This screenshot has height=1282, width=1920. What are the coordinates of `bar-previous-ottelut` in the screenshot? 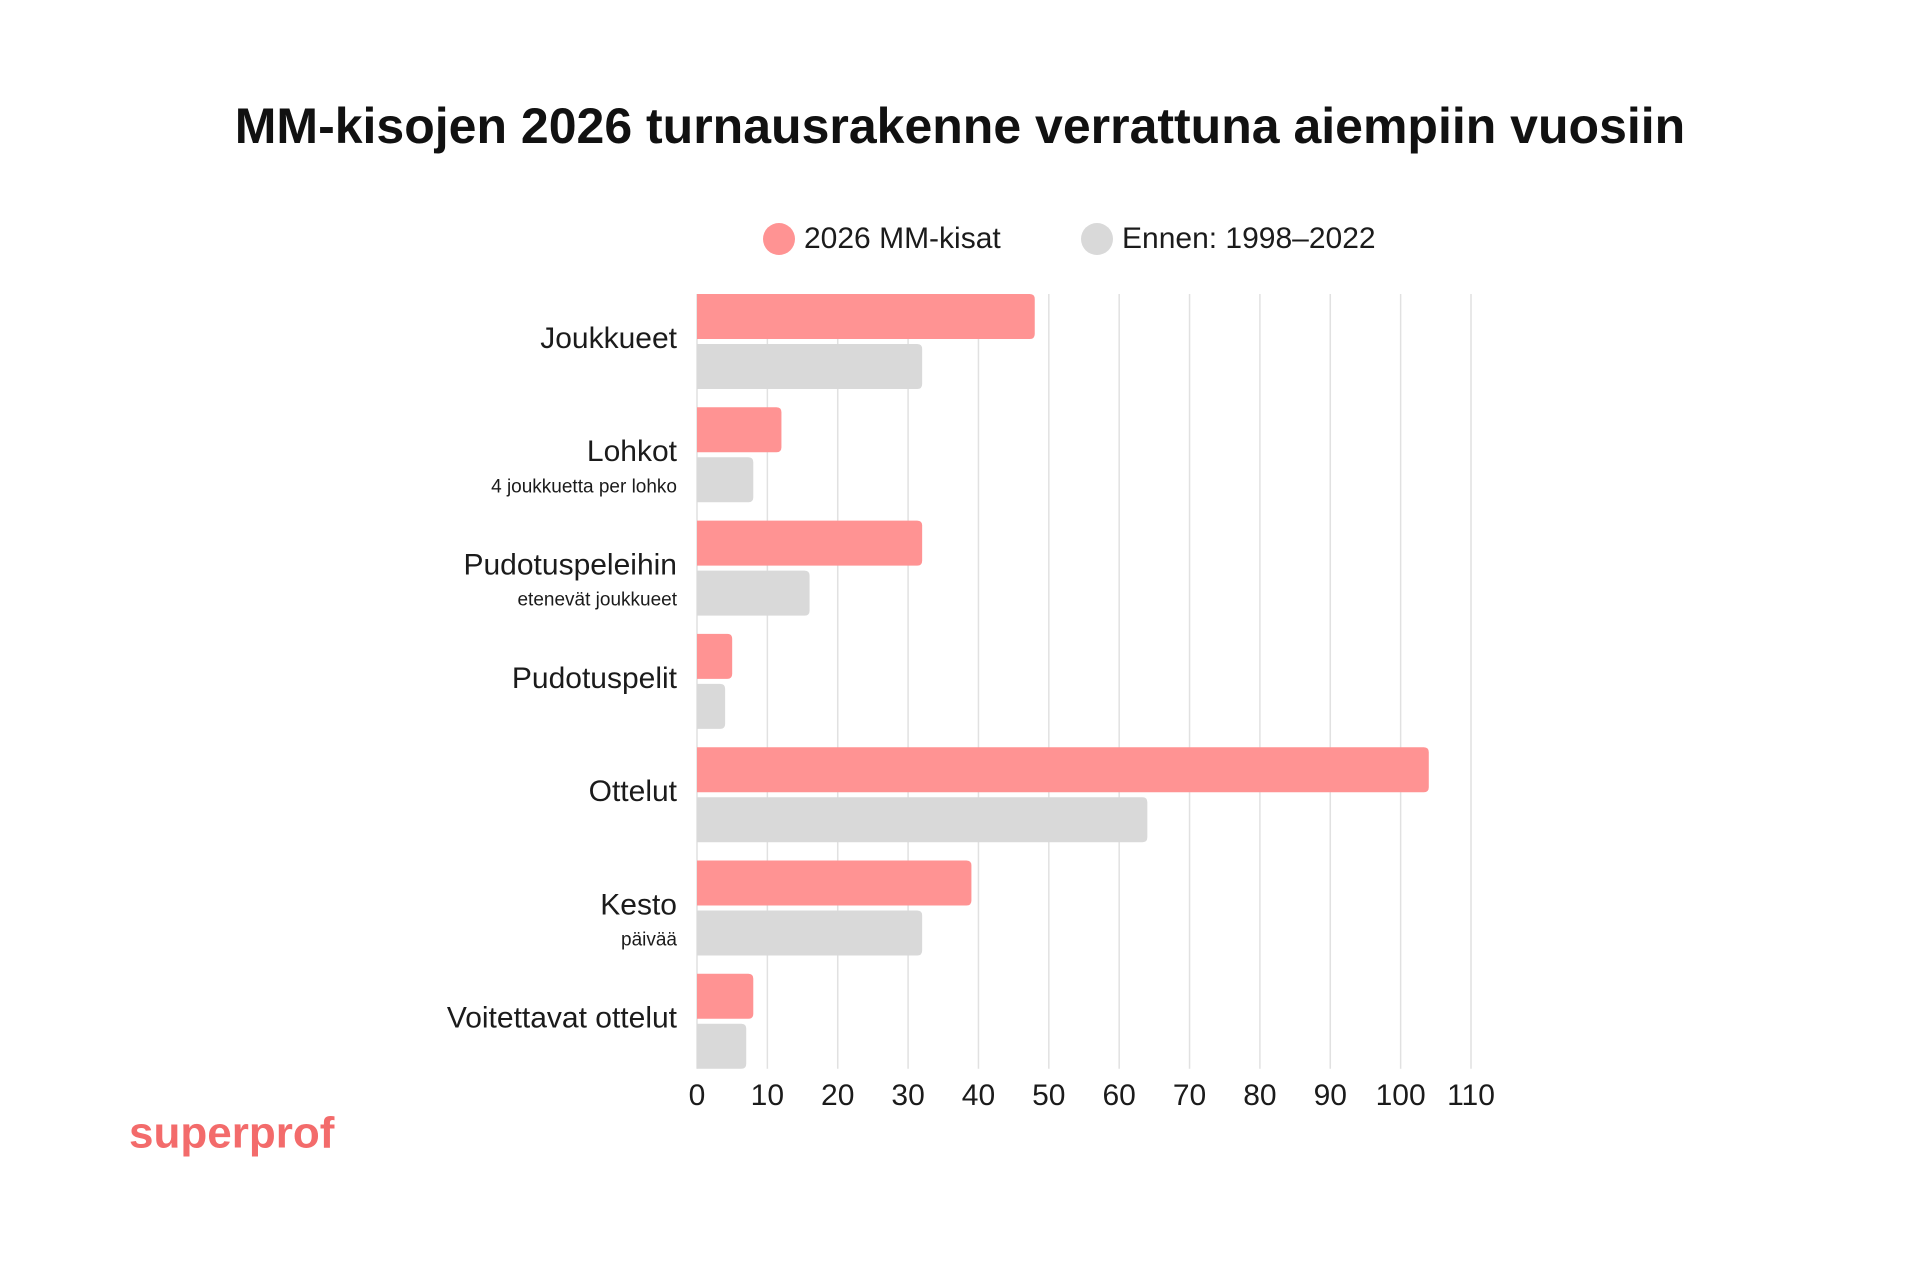 It's located at (922, 820).